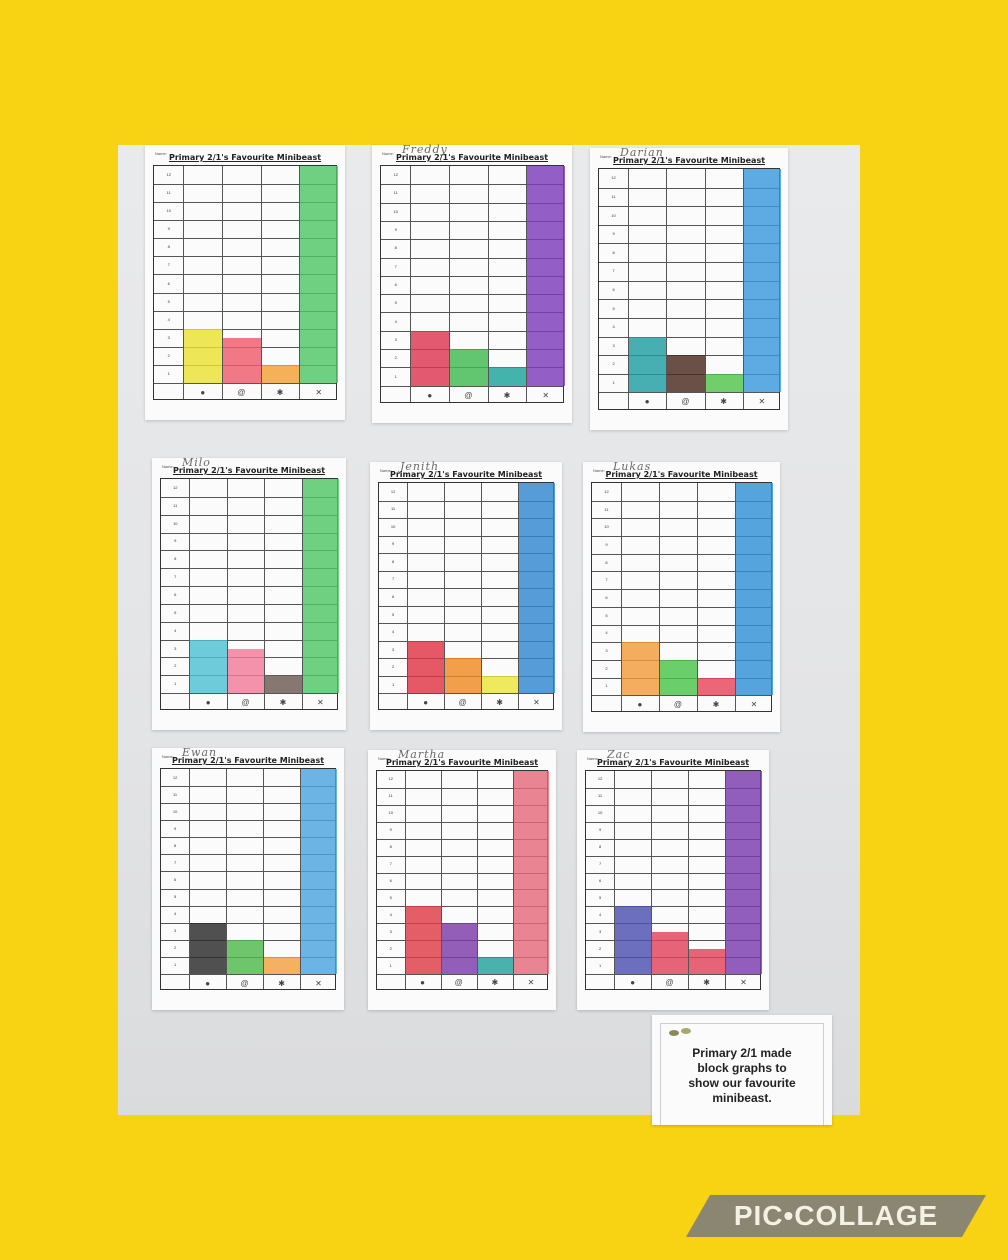  I want to click on axis-number: 11, so click(393, 509).